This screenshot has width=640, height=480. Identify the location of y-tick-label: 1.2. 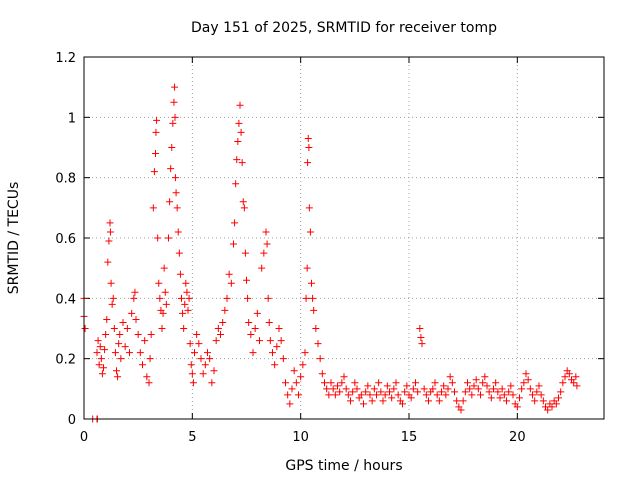
(65, 58).